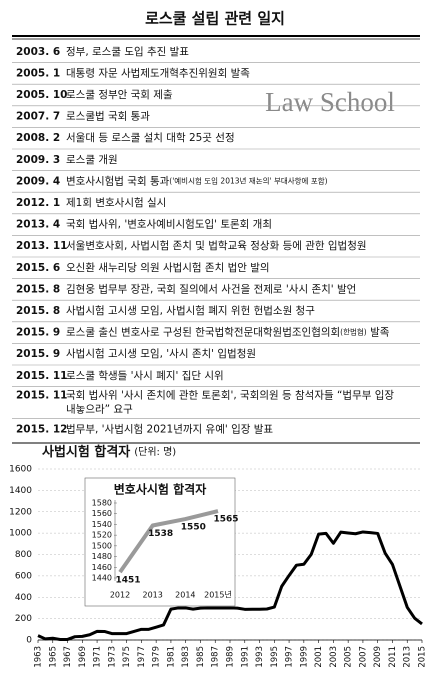 The image size is (431, 694). Describe the element at coordinates (112, 657) in the screenshot. I see `x-tick-label: 1973` at that location.